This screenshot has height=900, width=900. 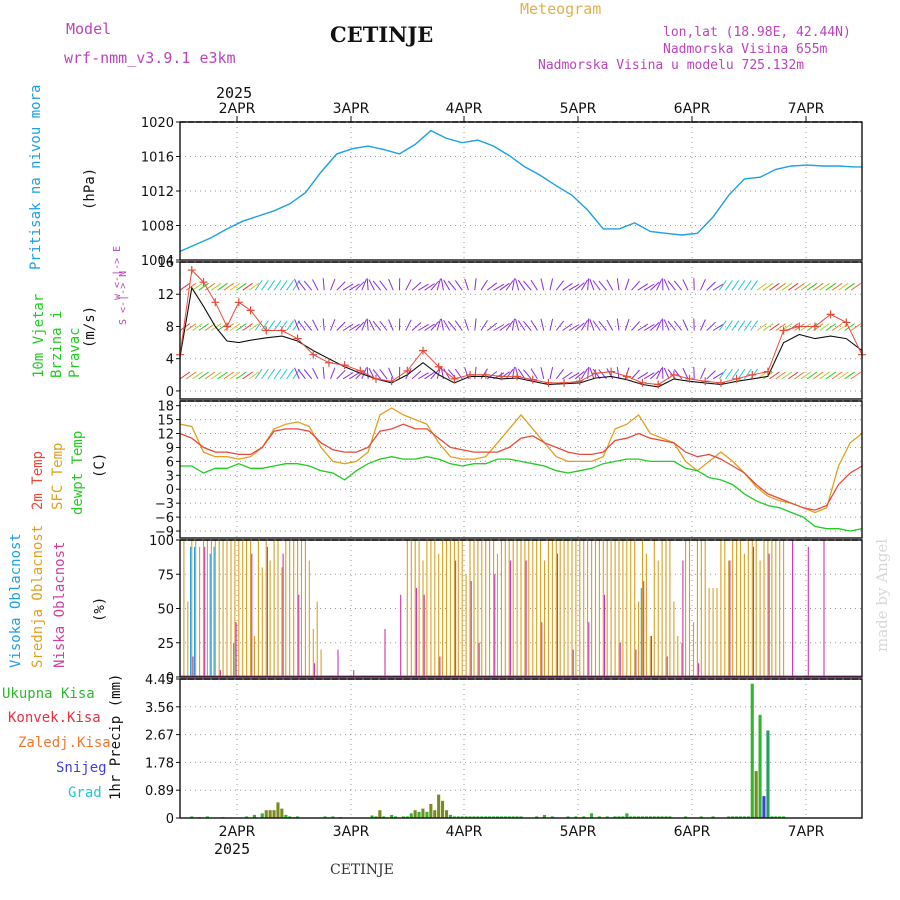 What do you see at coordinates (159, 680) in the screenshot?
I see `precip-tick-4.45: 4.45` at bounding box center [159, 680].